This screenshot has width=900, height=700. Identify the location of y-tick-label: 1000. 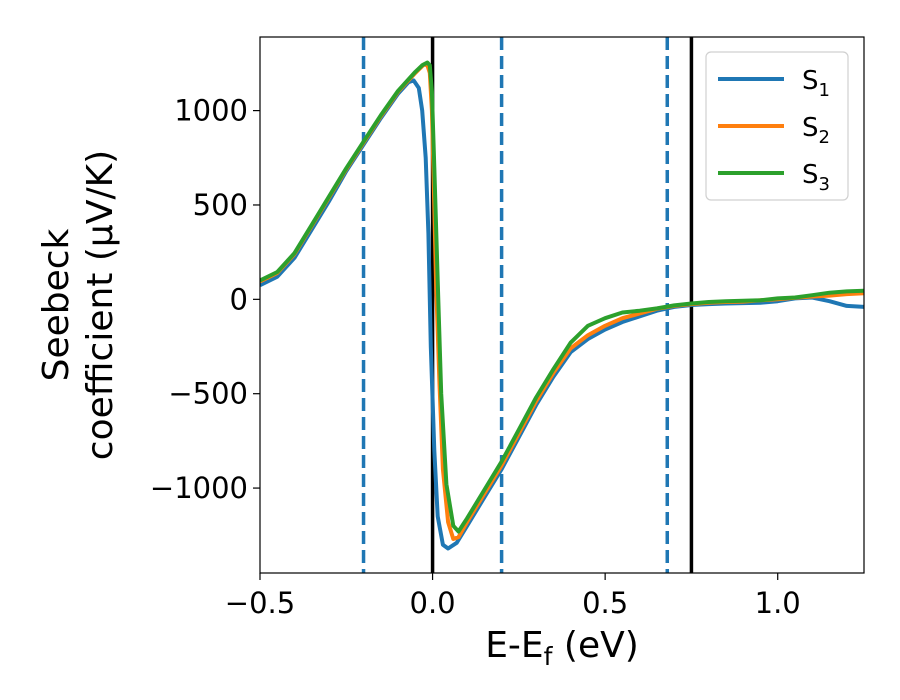
(211, 111).